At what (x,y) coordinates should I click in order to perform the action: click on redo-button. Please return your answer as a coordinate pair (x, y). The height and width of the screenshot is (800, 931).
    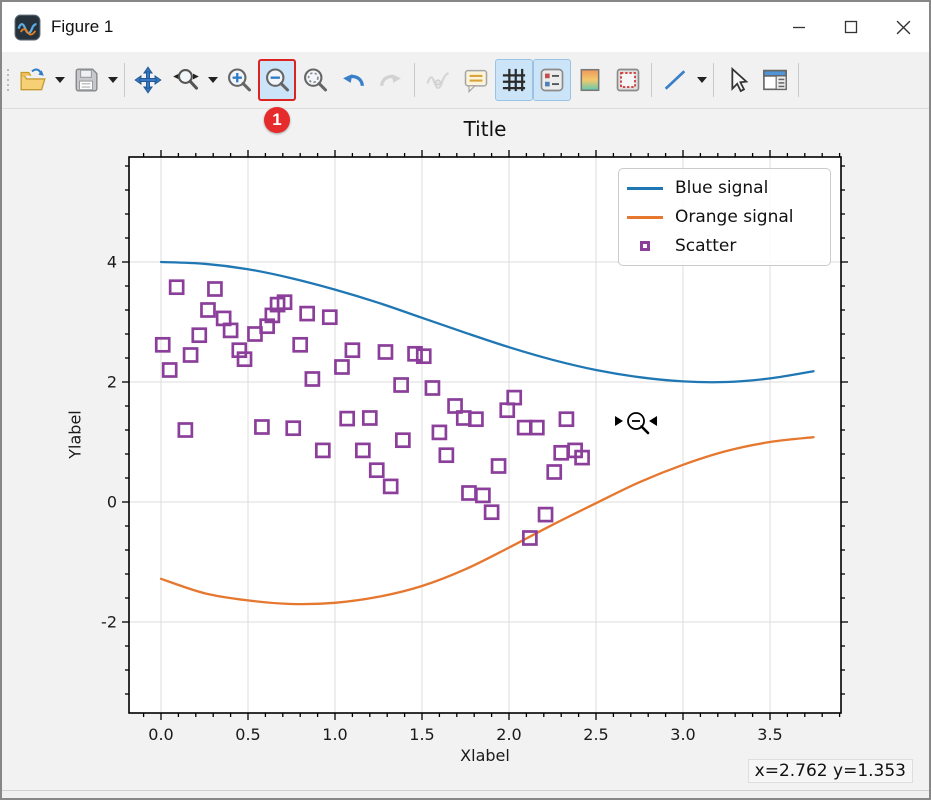
    Looking at the image, I should click on (391, 80).